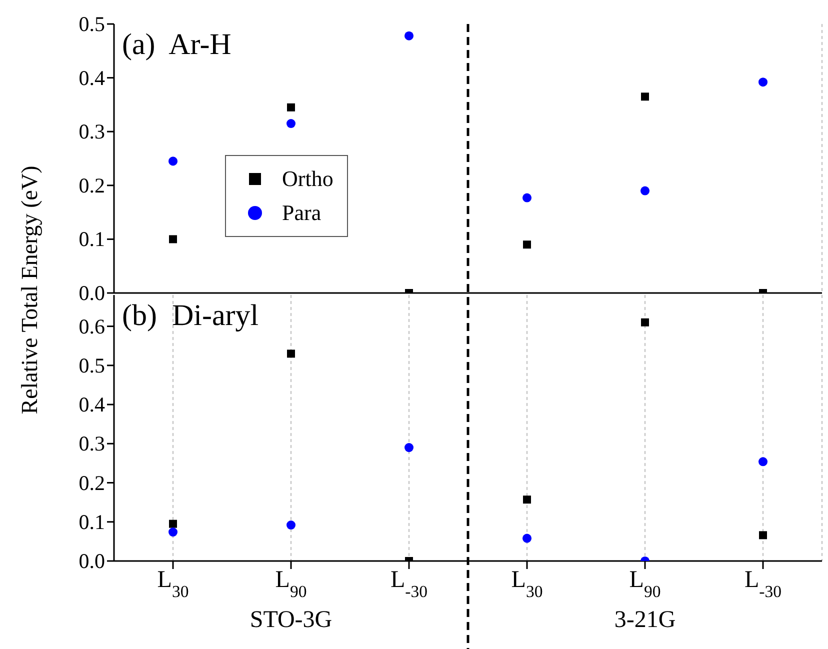 The width and height of the screenshot is (828, 649). Describe the element at coordinates (30, 290) in the screenshot. I see `y-axis-title: Relative Total Energy (eV)` at that location.